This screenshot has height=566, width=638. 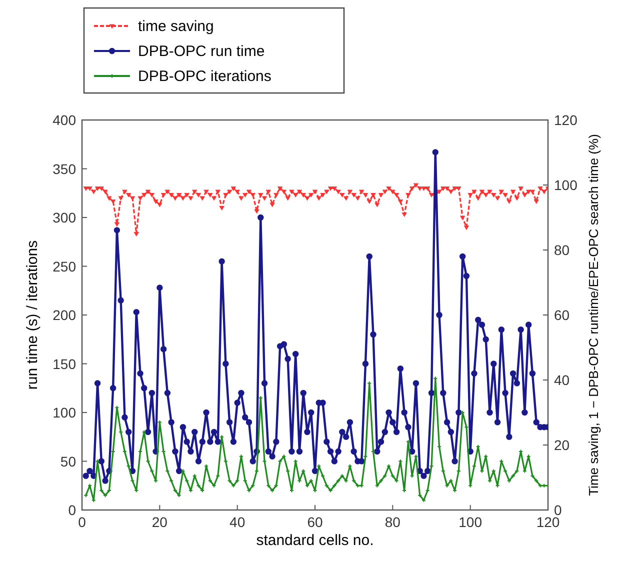 What do you see at coordinates (593, 315) in the screenshot?
I see `y2-axis-title: Time saving, 1 − DPB-OPC runtime/EPE-OPC search time (%)` at bounding box center [593, 315].